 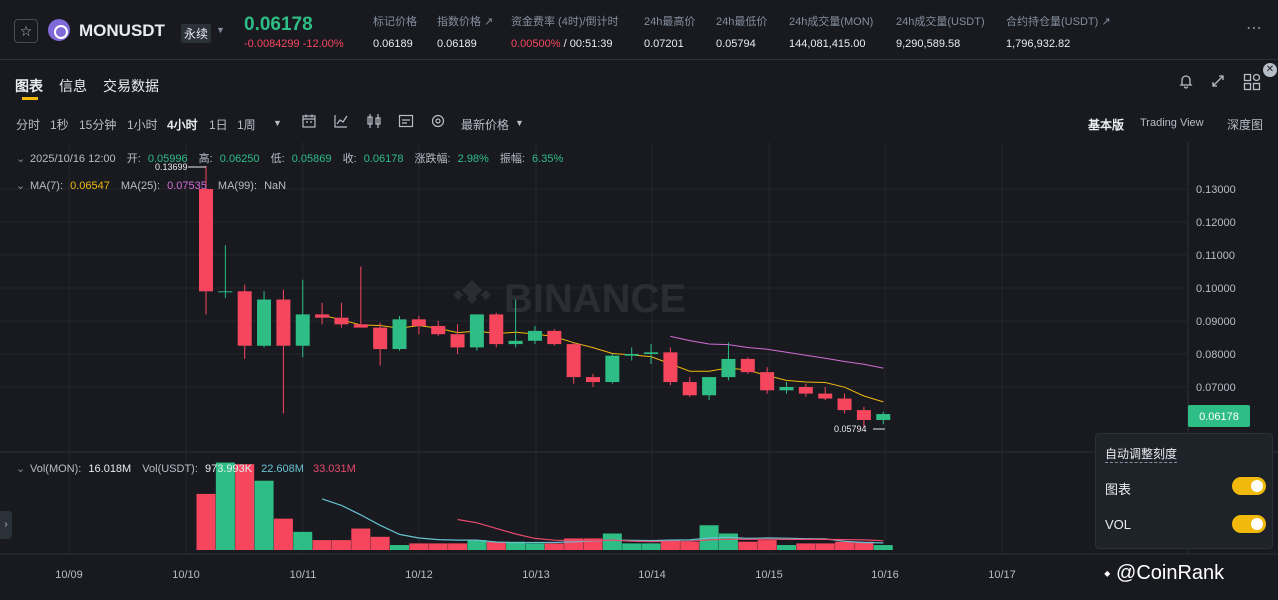 I want to click on legend-amp: 6.35%, so click(x=547, y=159).